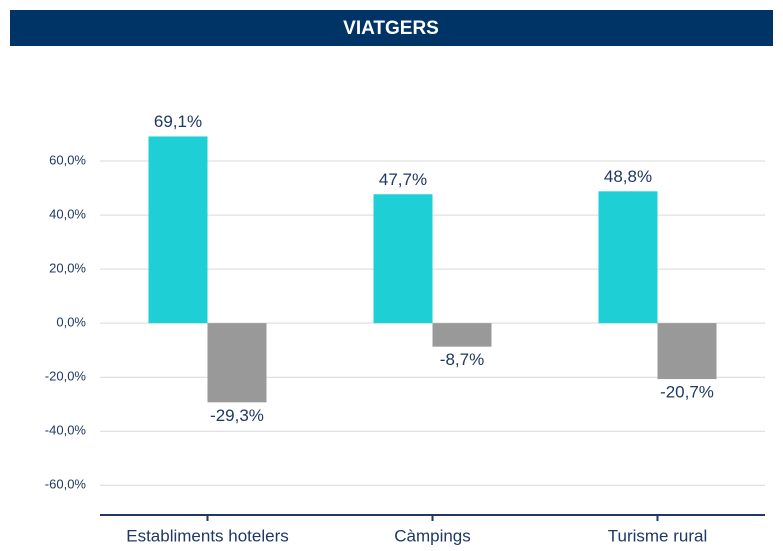 Image resolution: width=783 pixels, height=551 pixels. Describe the element at coordinates (178, 121) in the screenshot. I see `value-label: 69,1%` at that location.